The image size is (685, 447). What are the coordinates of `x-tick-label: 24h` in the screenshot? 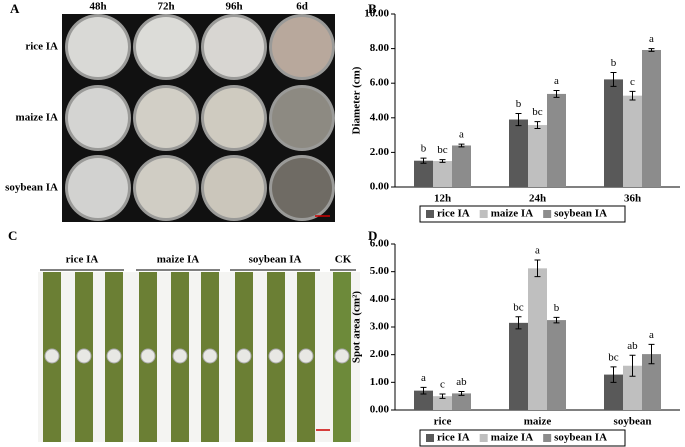 It's located at (537, 199).